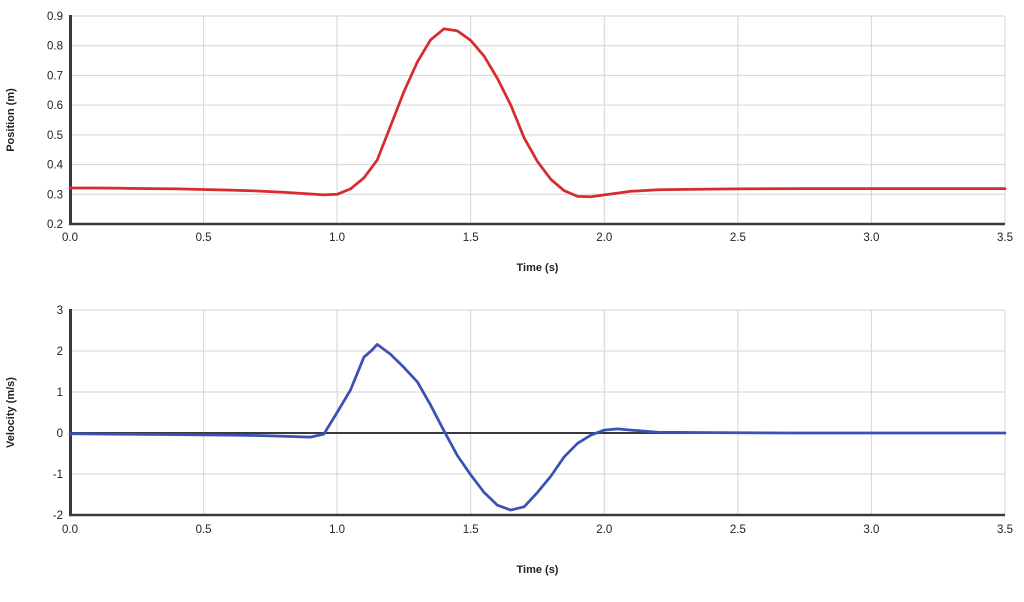 The height and width of the screenshot is (602, 1024). I want to click on y-tick-label: -1, so click(58, 475).